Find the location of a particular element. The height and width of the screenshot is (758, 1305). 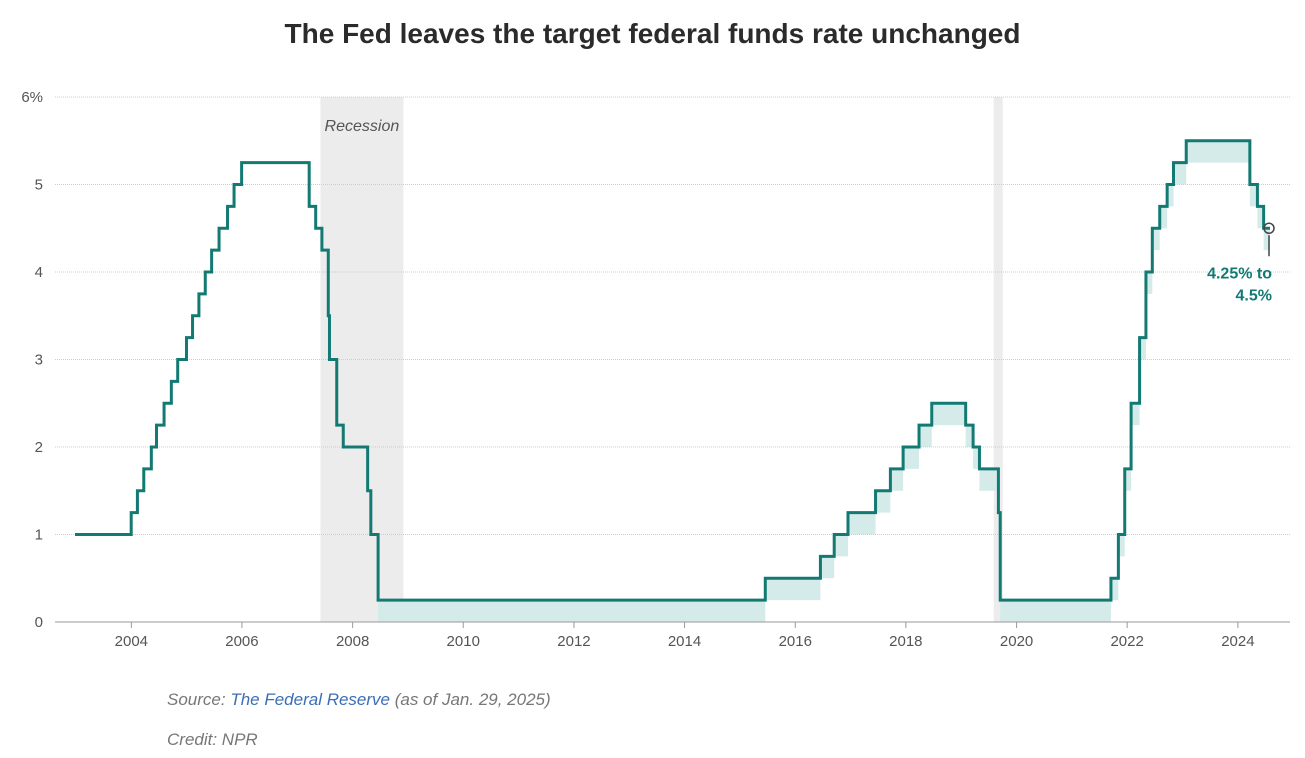

y-tick-label: 1 is located at coordinates (39, 535).